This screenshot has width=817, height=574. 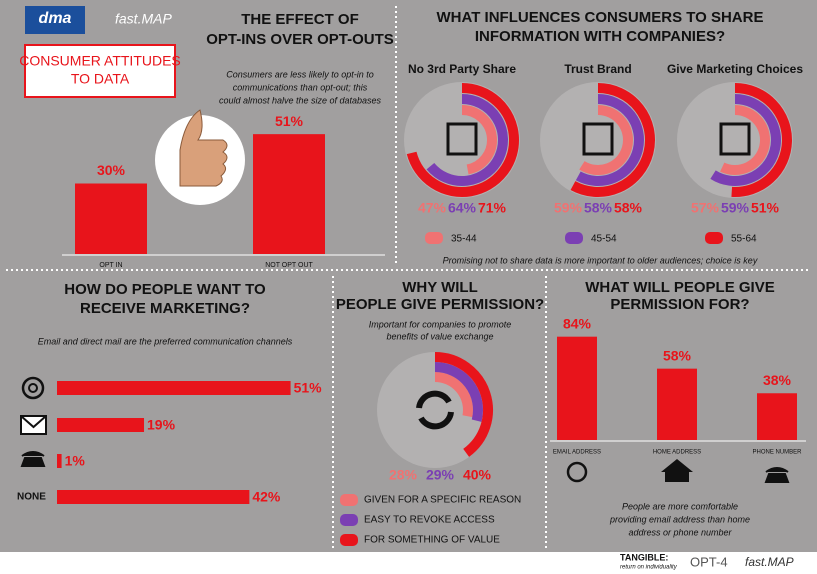 I want to click on category-label: PHONE NUMBER, so click(x=777, y=453).